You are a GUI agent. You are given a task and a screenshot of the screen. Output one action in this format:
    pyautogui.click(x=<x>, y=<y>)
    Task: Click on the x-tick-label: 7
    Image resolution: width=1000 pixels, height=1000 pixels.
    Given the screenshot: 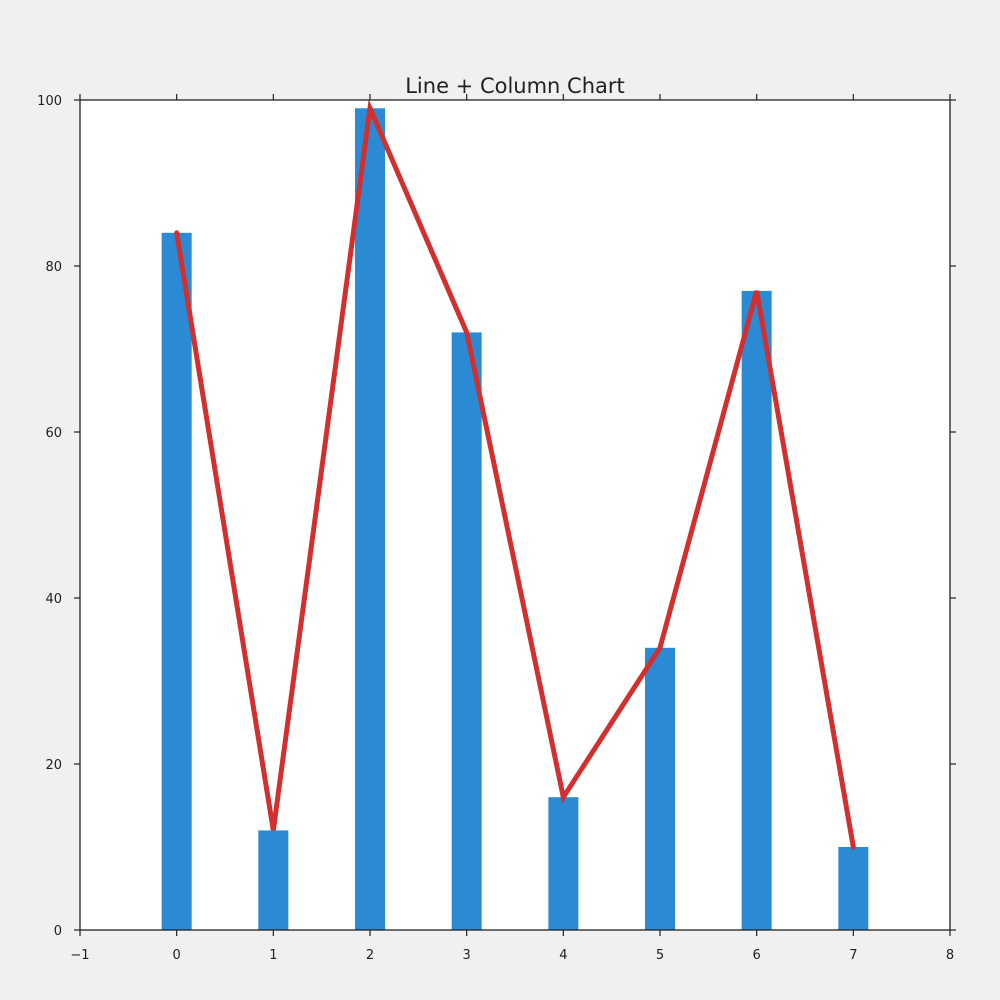 What is the action you would take?
    pyautogui.click(x=853, y=955)
    